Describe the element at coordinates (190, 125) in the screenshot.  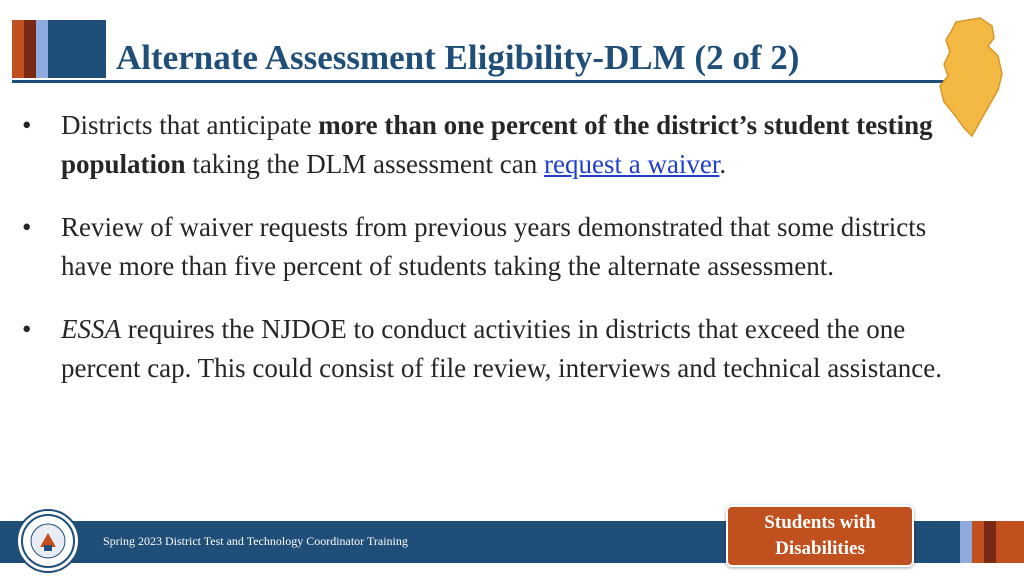
I see `bullet-text: Districts that anticipate` at that location.